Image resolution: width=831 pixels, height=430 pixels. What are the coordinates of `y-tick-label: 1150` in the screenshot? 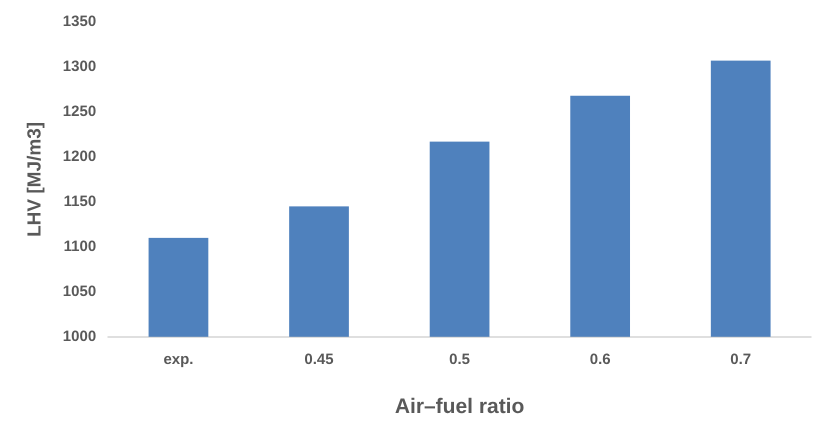 It's located at (80, 201).